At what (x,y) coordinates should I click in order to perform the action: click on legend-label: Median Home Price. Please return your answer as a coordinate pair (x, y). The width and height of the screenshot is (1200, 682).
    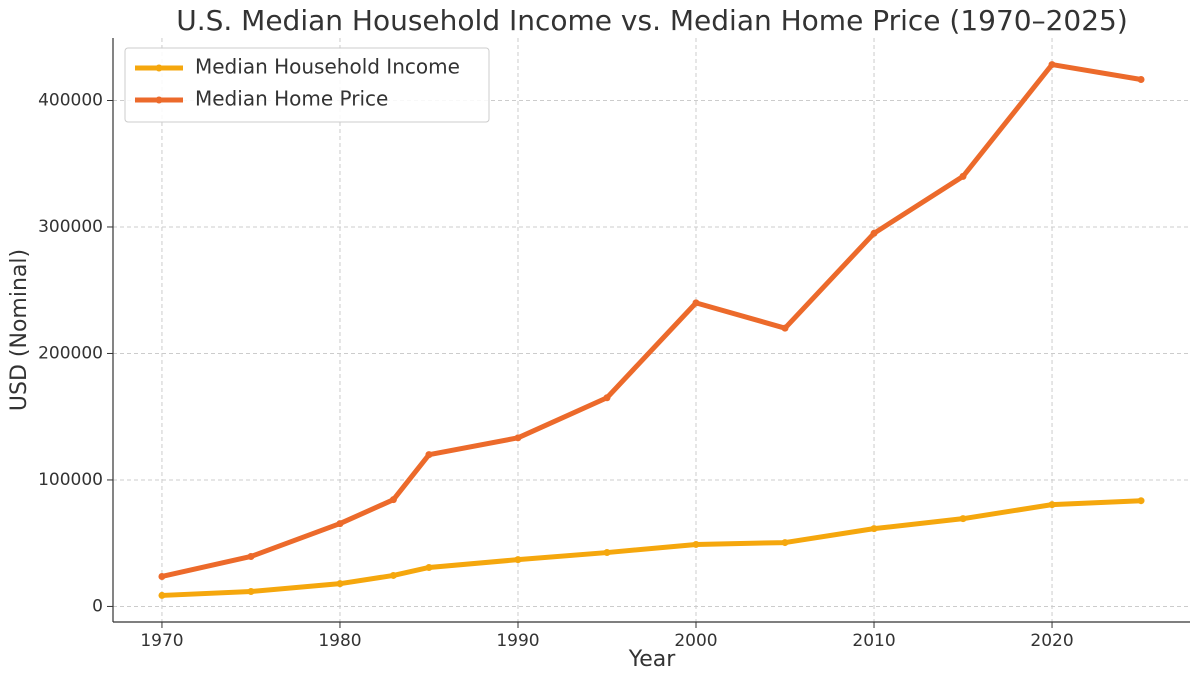
    Looking at the image, I should click on (291, 99).